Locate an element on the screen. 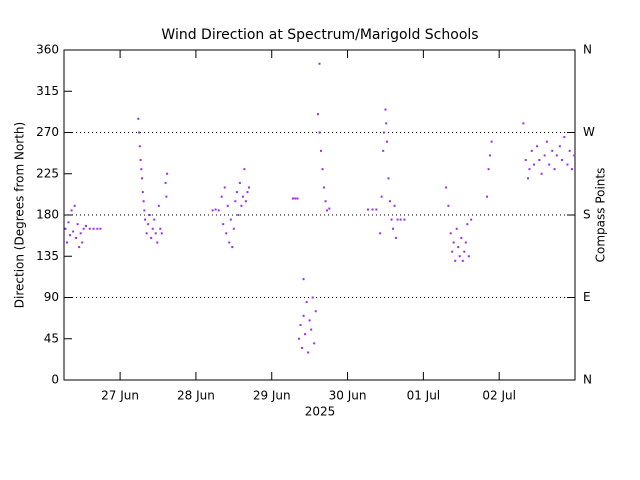 The width and height of the screenshot is (640, 480). x-tick-label: 28 Jun is located at coordinates (196, 396).